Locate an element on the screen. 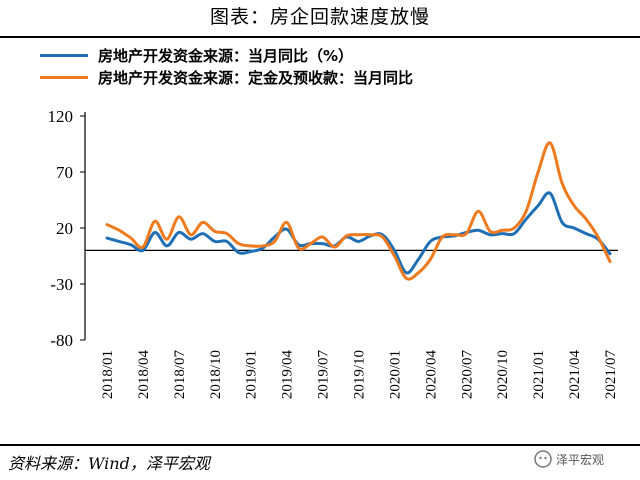  x-tick-label: 2019/07 is located at coordinates (324, 375).